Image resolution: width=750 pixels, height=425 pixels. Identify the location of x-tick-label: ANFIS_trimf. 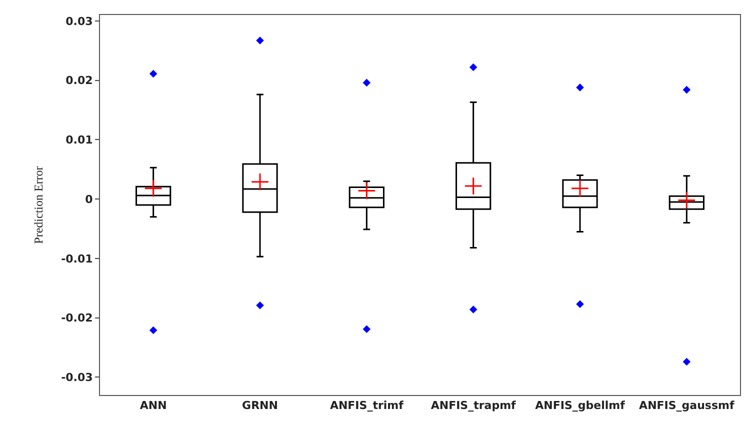
(367, 405).